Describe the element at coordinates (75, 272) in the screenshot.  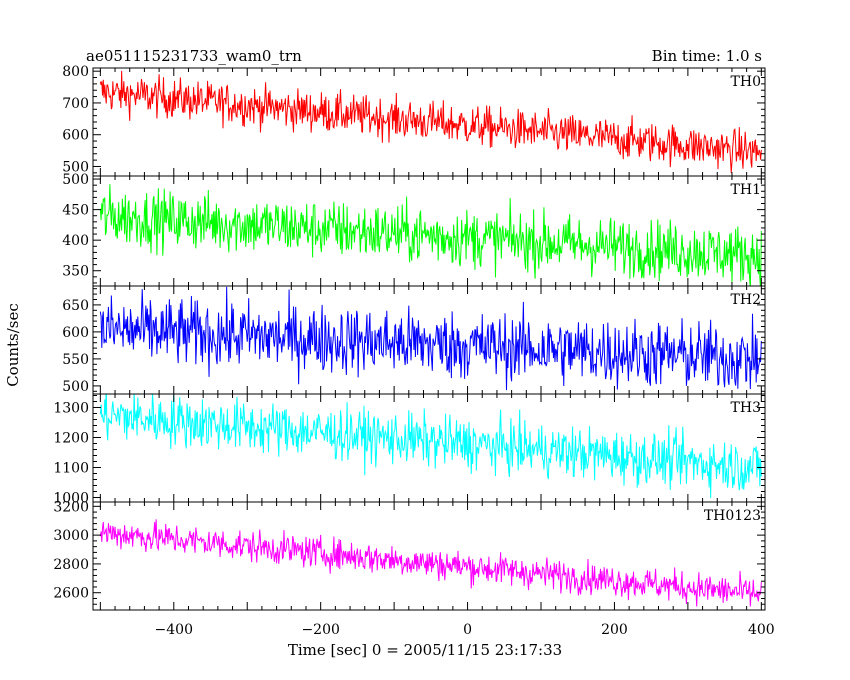
I see `y-tick-label: 350` at that location.